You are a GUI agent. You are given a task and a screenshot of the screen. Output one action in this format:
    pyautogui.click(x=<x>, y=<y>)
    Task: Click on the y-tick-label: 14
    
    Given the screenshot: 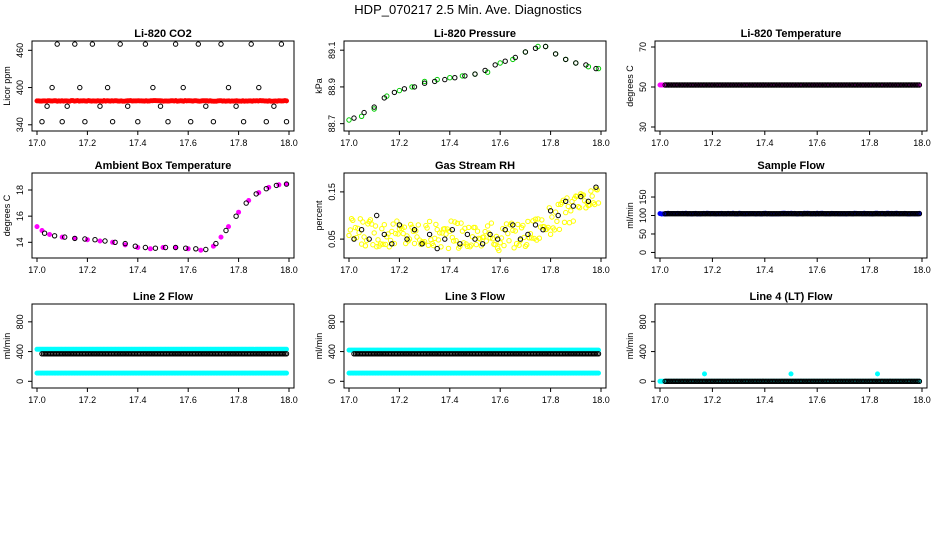 What is the action you would take?
    pyautogui.click(x=20, y=242)
    